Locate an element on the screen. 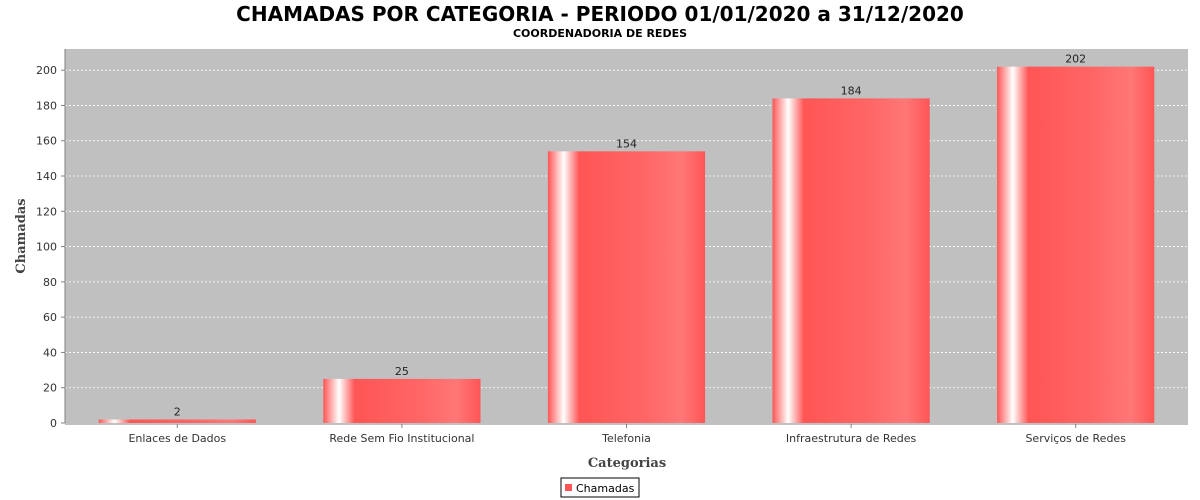  legend-box is located at coordinates (600, 487).